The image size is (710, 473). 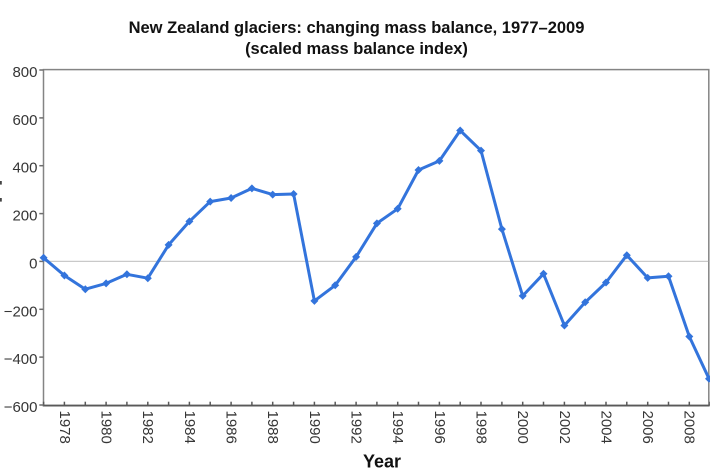 What do you see at coordinates (314, 427) in the screenshot?
I see `svg-text: 1990` at bounding box center [314, 427].